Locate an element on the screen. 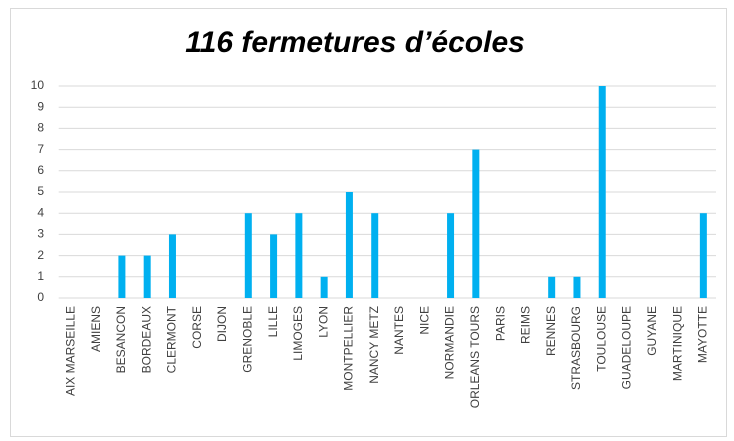  x-tick-label: TOULOUSE is located at coordinates (601, 339).